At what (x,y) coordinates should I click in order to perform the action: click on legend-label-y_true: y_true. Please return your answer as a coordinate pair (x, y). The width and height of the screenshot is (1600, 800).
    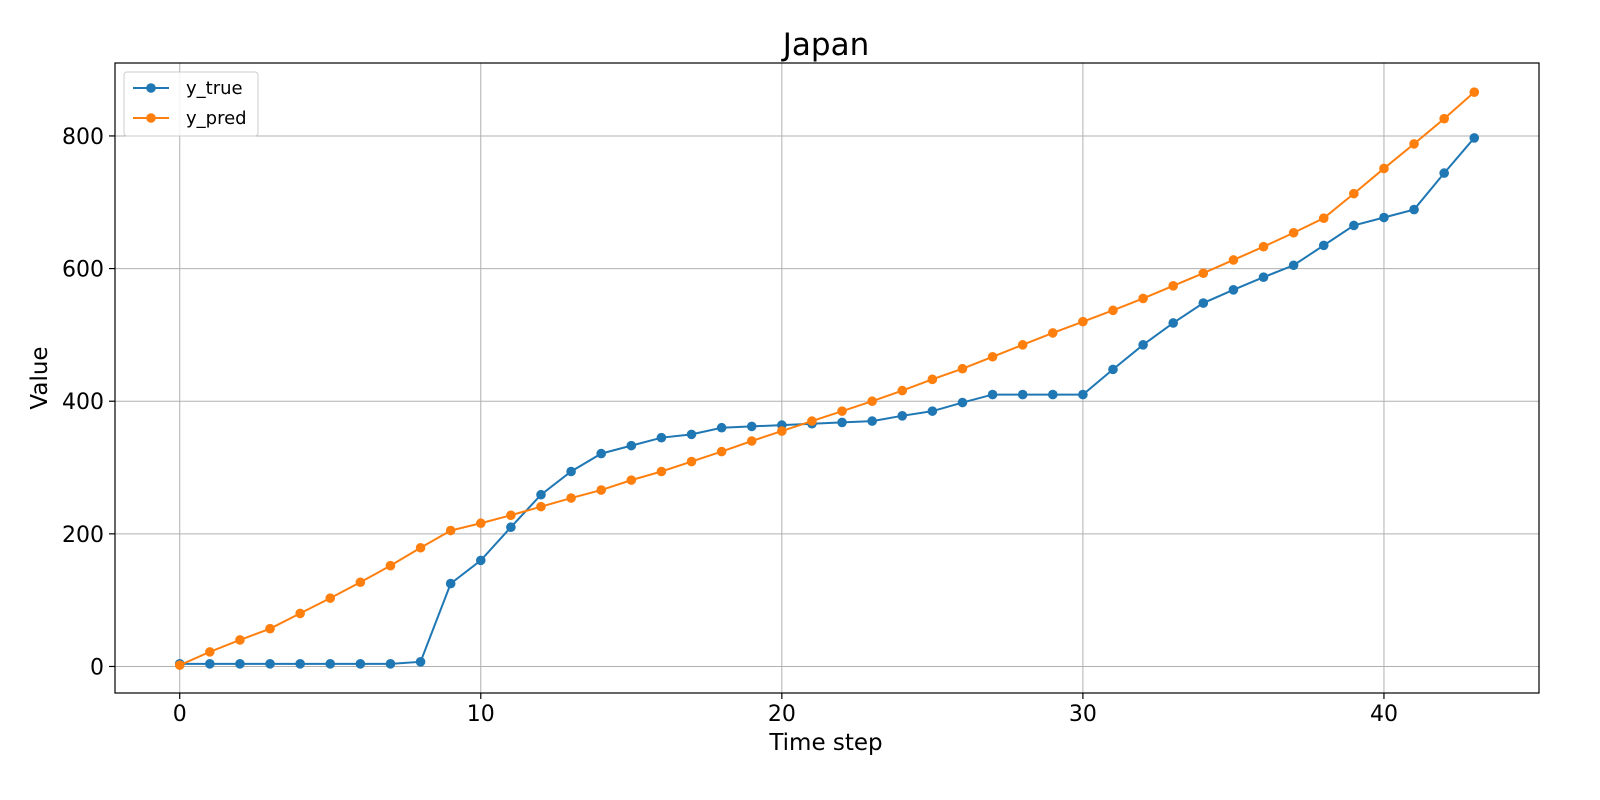
    Looking at the image, I should click on (214, 88).